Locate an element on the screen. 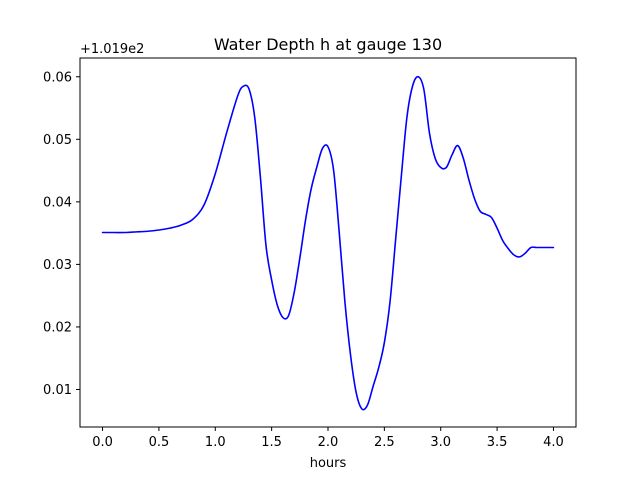 The width and height of the screenshot is (640, 480). x-tick-label: 4.0 is located at coordinates (553, 442).